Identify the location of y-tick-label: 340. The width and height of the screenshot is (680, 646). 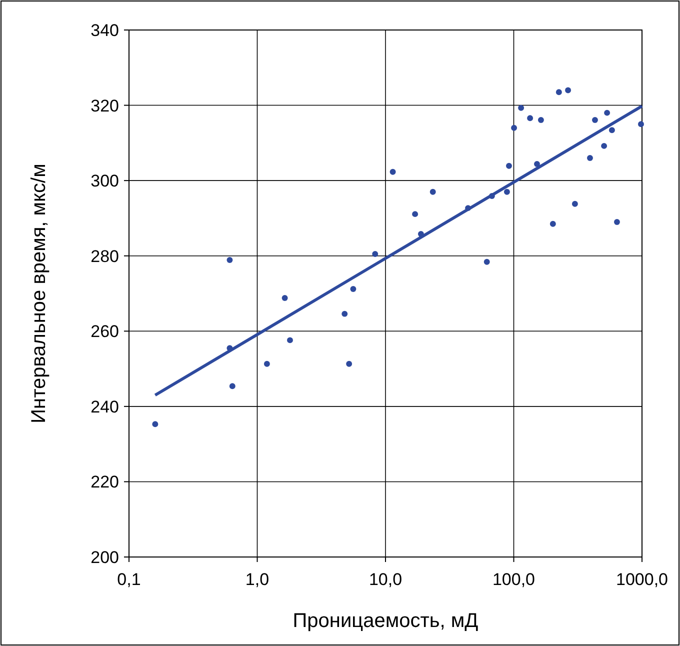
(104, 30).